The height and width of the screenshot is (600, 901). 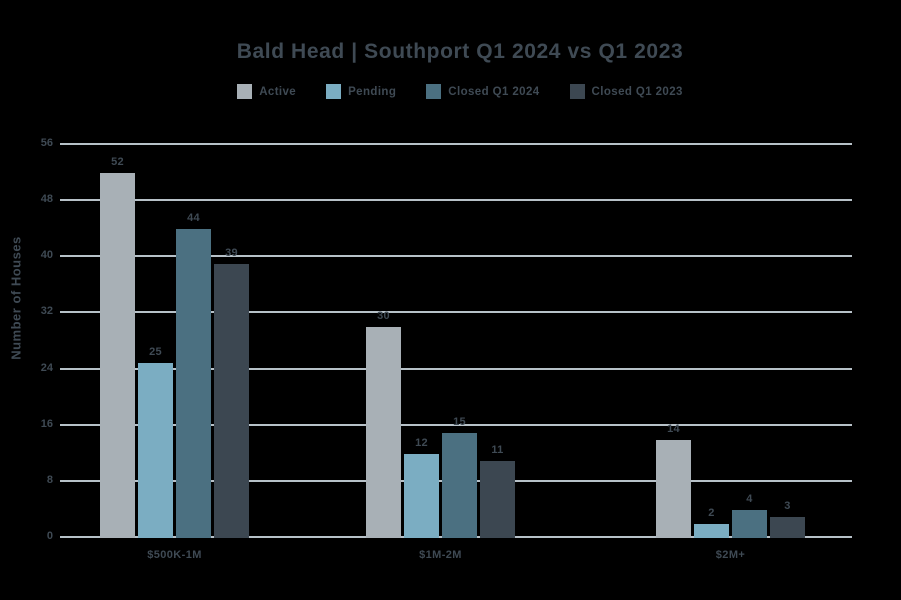 What do you see at coordinates (749, 524) in the screenshot?
I see `bar-closed-q1-2024-2m` at bounding box center [749, 524].